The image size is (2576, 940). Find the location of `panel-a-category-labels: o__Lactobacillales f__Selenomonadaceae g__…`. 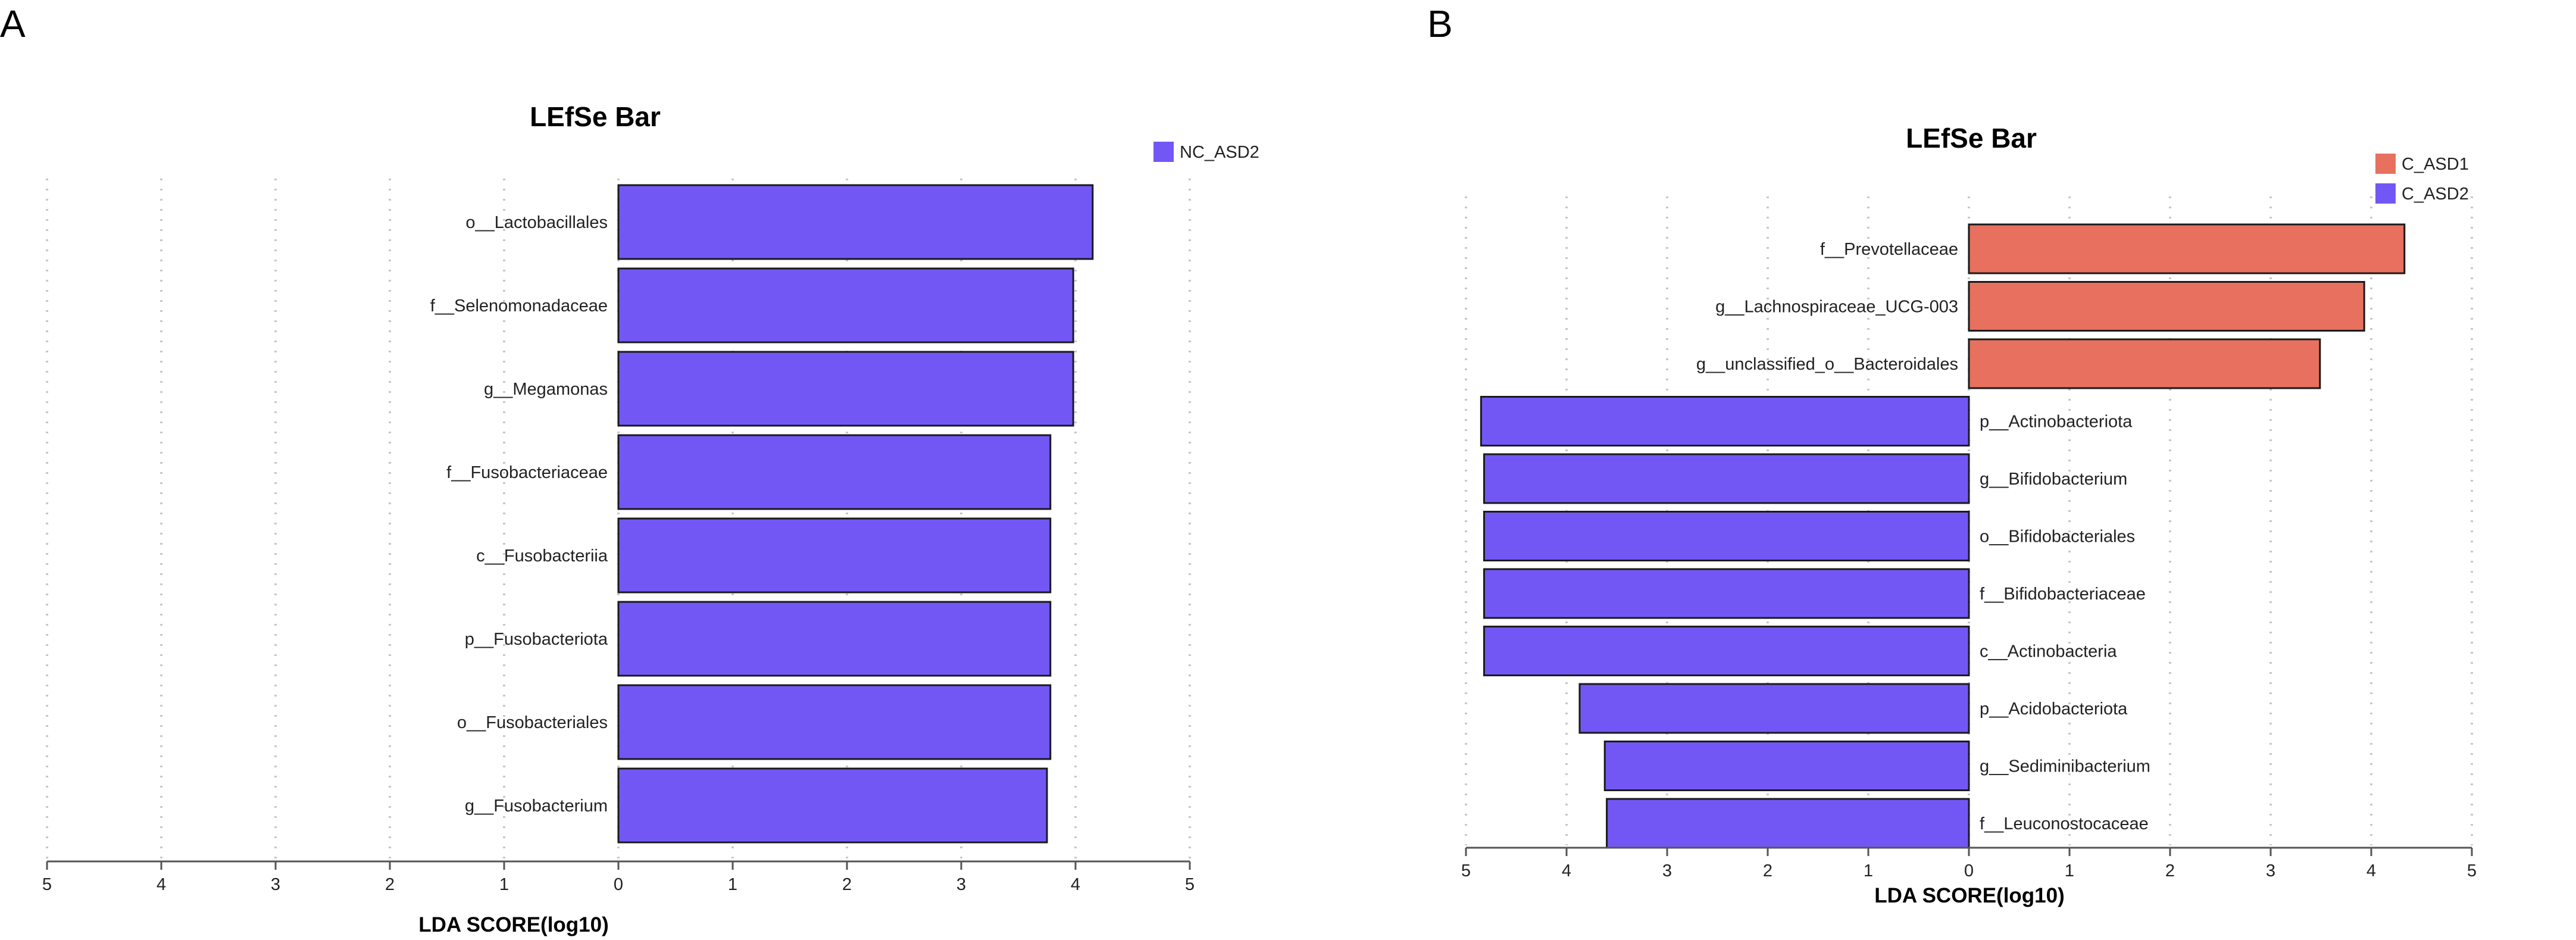

panel-a-category-labels: o__Lactobacillales f__Selenomonadaceae g__… is located at coordinates (519, 514).